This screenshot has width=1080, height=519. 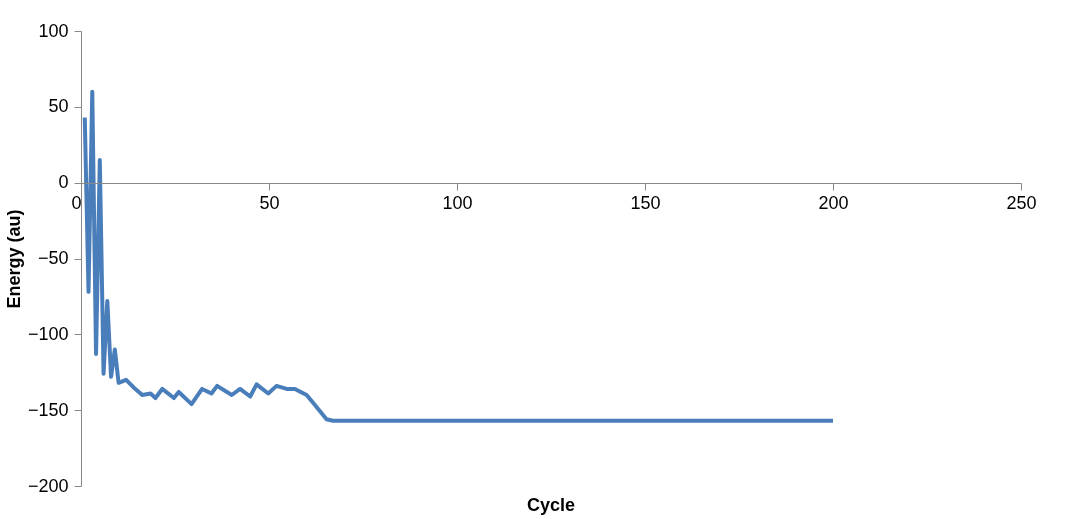 What do you see at coordinates (53, 258) in the screenshot?
I see `y-tick-label: −50` at bounding box center [53, 258].